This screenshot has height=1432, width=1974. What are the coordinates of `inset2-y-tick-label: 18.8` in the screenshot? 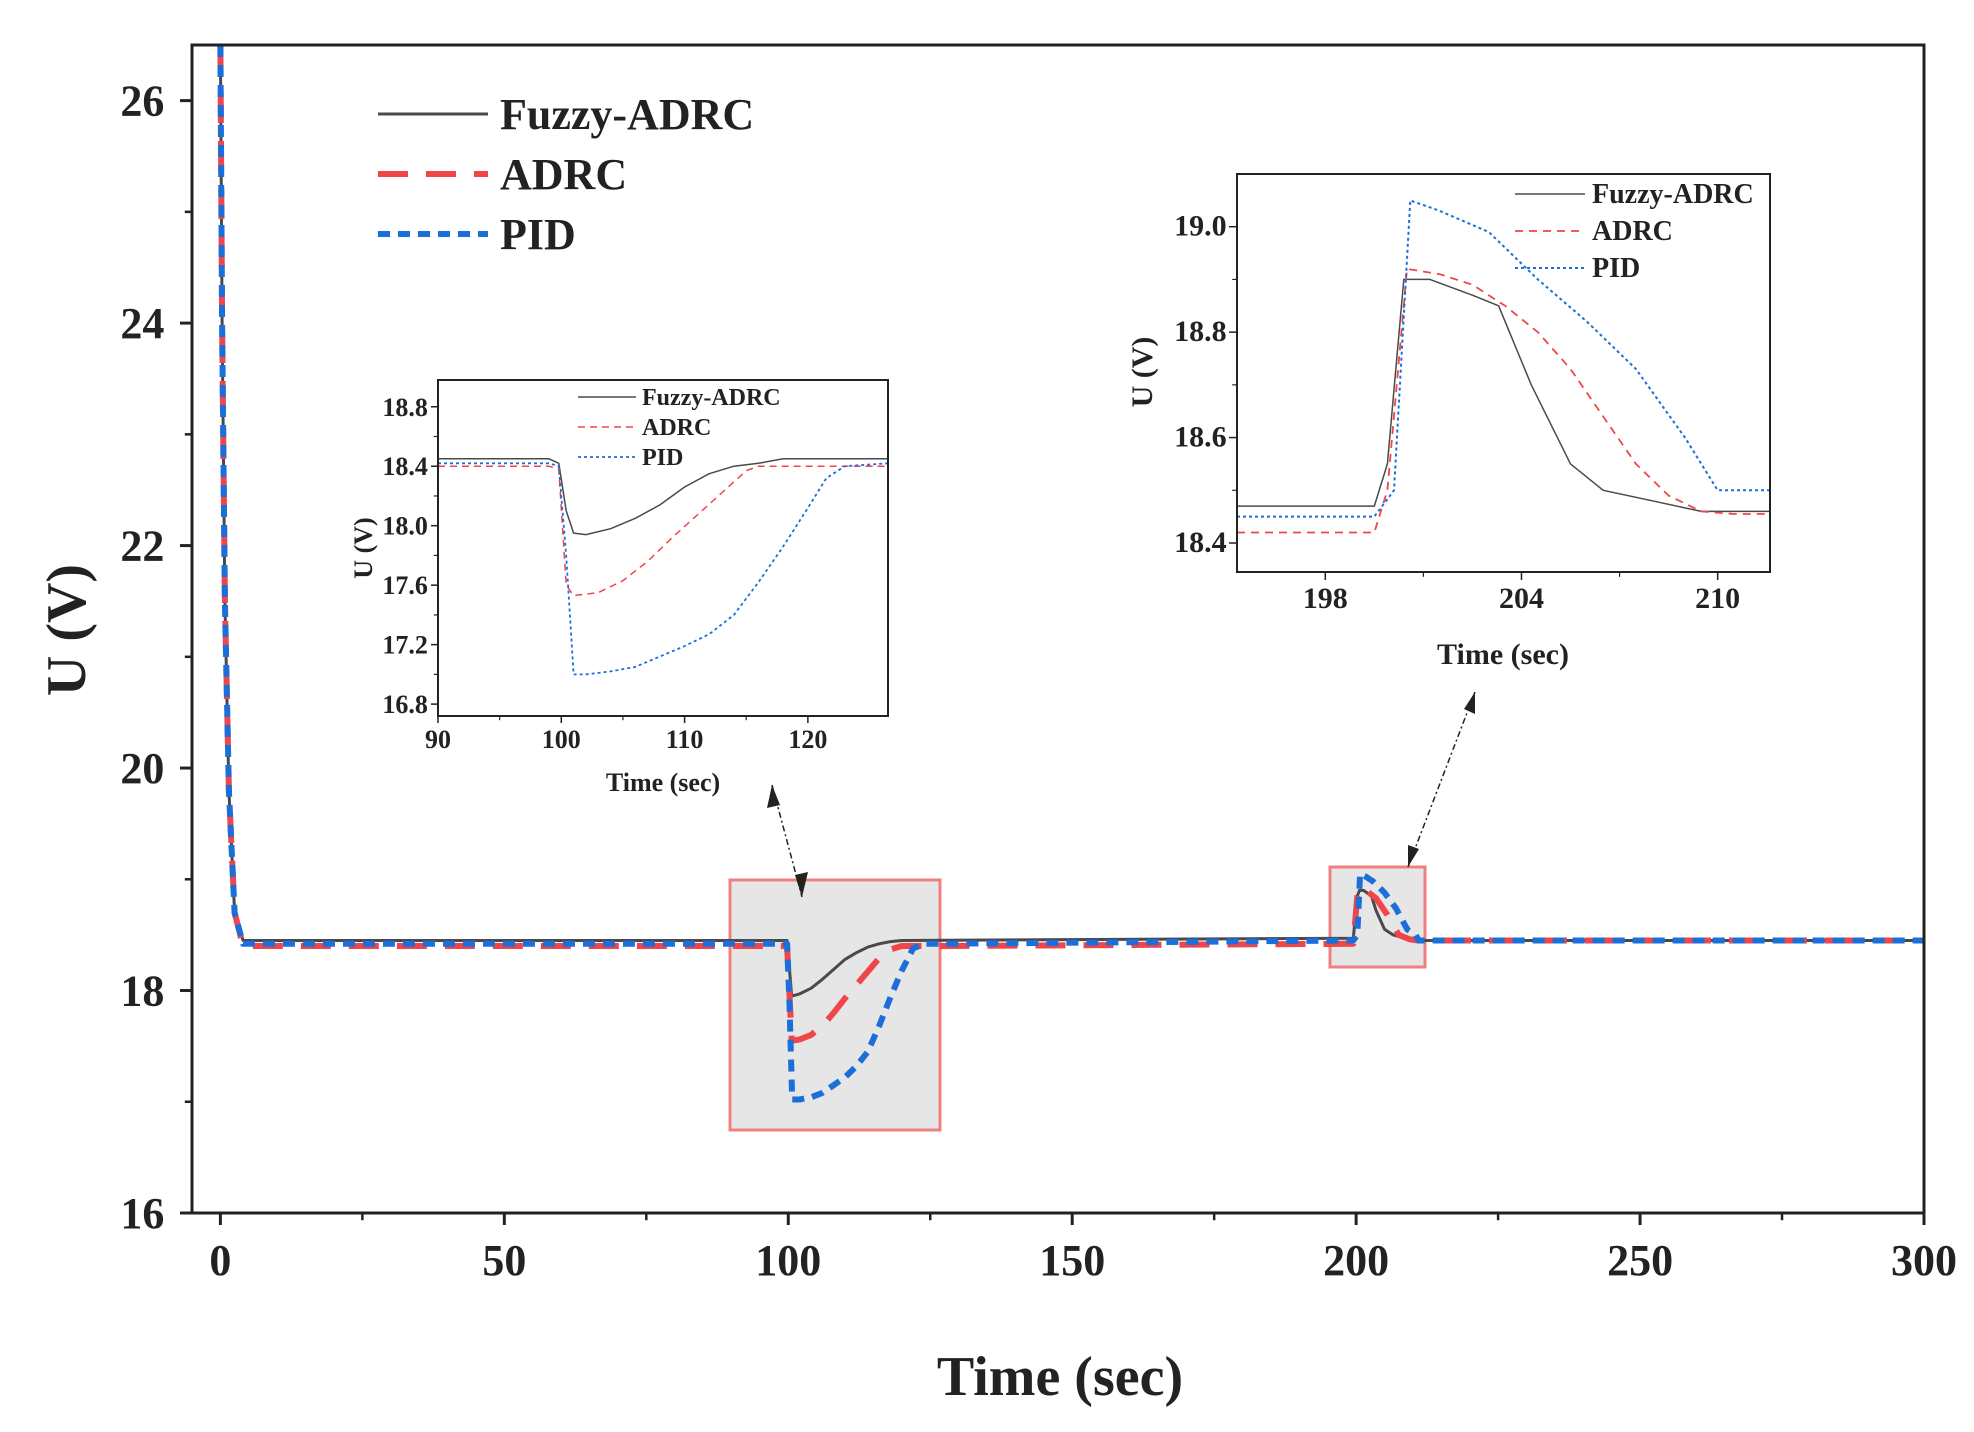 It's located at (1200, 331).